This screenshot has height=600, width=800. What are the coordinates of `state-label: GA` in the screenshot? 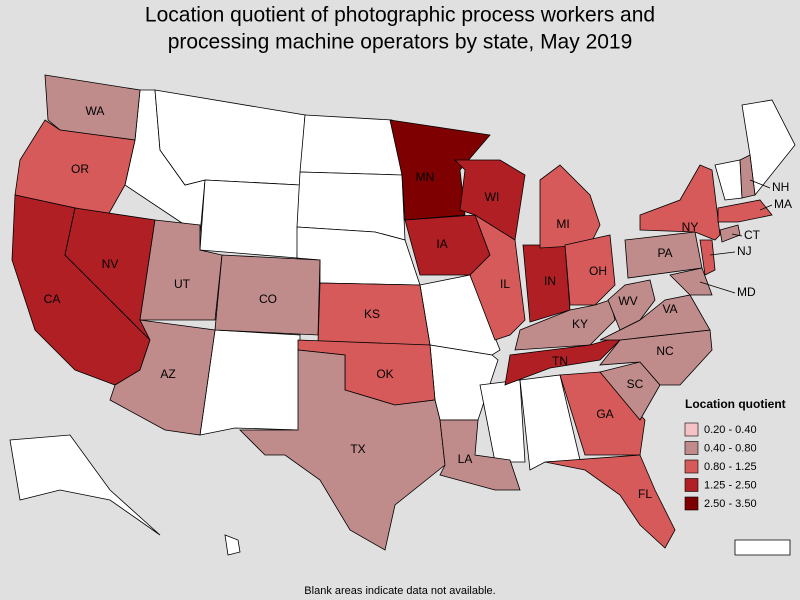 It's located at (604, 414).